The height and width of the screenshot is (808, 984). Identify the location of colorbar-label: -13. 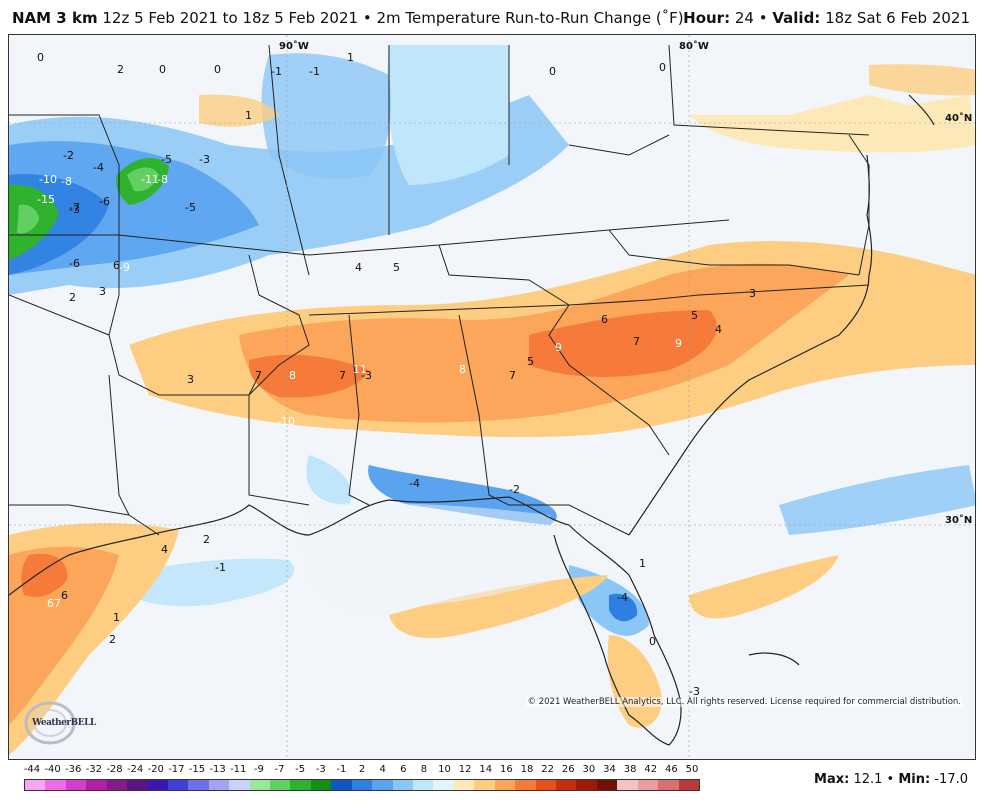
(217, 769).